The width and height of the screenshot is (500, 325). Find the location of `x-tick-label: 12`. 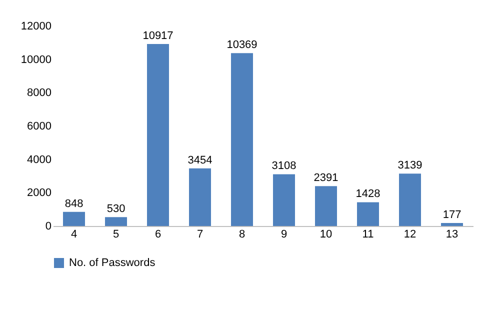

x-tick-label: 12 is located at coordinates (410, 234).